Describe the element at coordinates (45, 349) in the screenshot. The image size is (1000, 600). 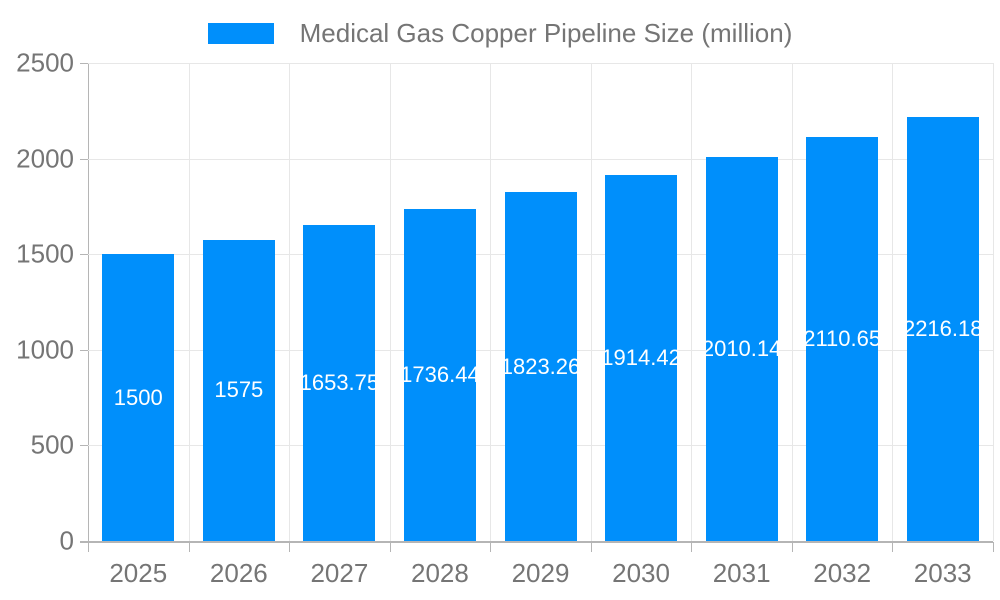
I see `y-axis-tick-label: 1000` at that location.